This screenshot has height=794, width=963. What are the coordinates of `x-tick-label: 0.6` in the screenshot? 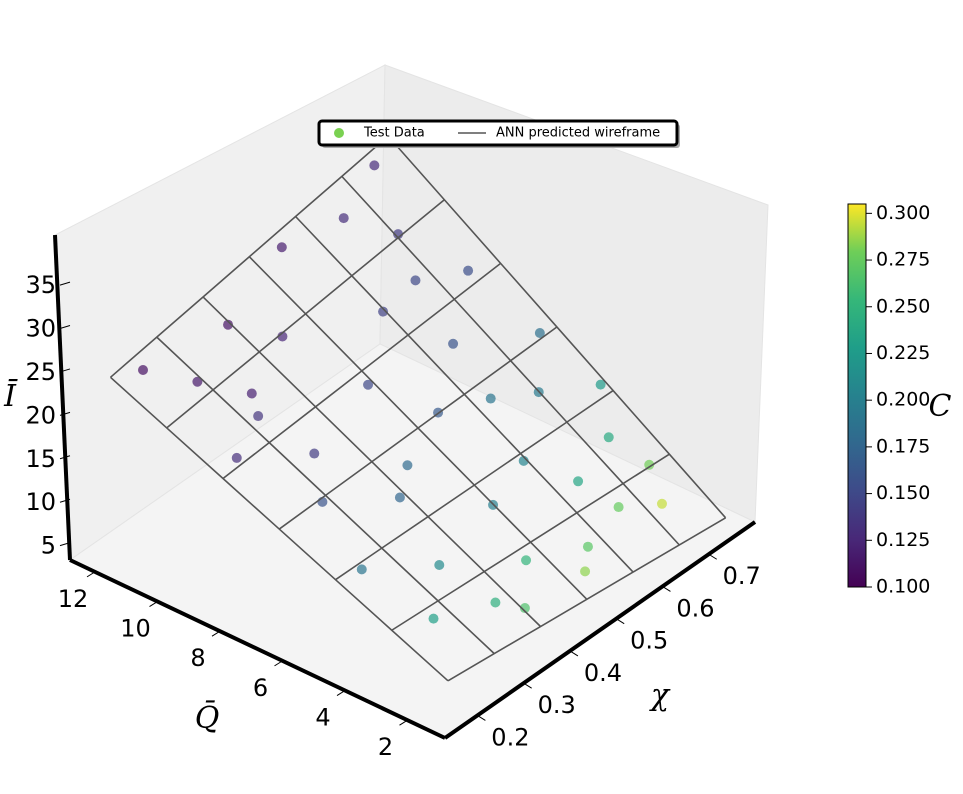 It's located at (695, 608).